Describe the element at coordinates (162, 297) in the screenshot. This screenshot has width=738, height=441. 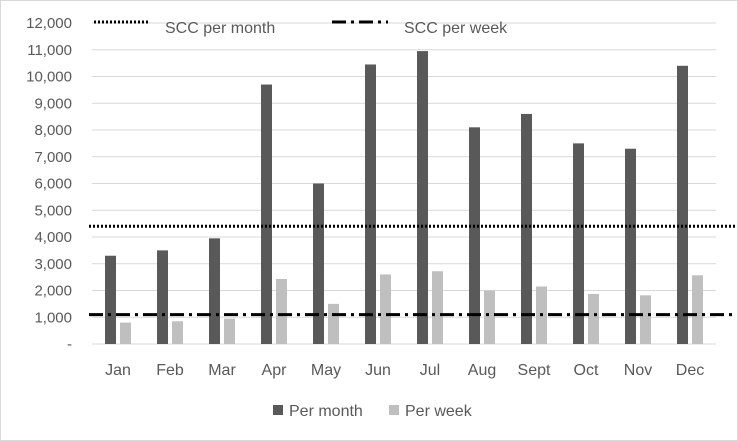
I see `bar-per-month-feb` at that location.